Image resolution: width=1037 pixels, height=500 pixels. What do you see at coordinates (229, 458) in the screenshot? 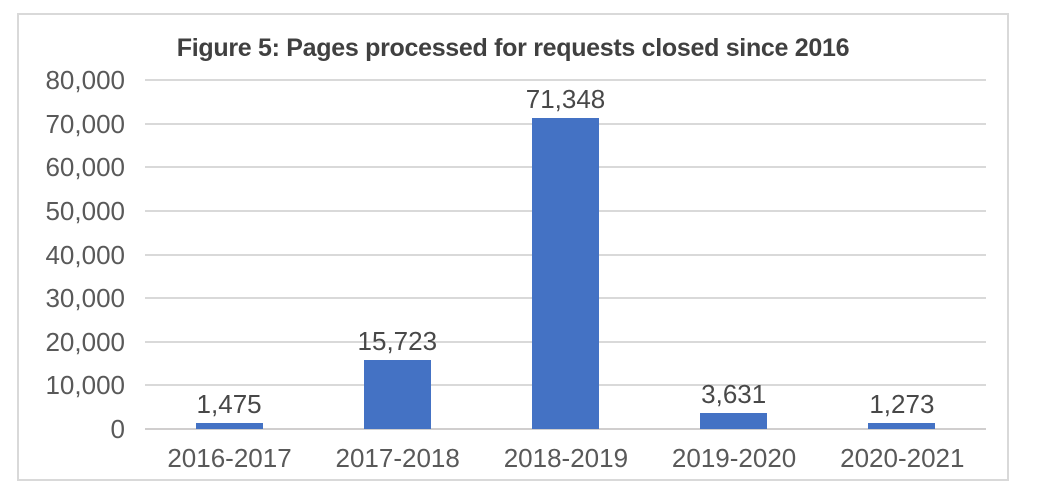
I see `x-axis-category-label: 2016-2017` at bounding box center [229, 458].